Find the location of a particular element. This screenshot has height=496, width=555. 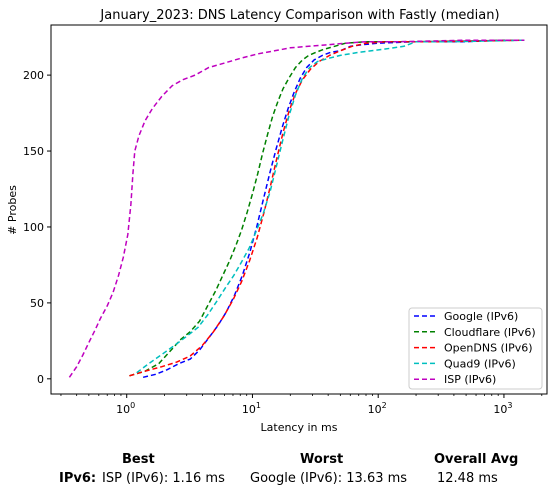

x-axis-label: Latency in ms is located at coordinates (299, 427).